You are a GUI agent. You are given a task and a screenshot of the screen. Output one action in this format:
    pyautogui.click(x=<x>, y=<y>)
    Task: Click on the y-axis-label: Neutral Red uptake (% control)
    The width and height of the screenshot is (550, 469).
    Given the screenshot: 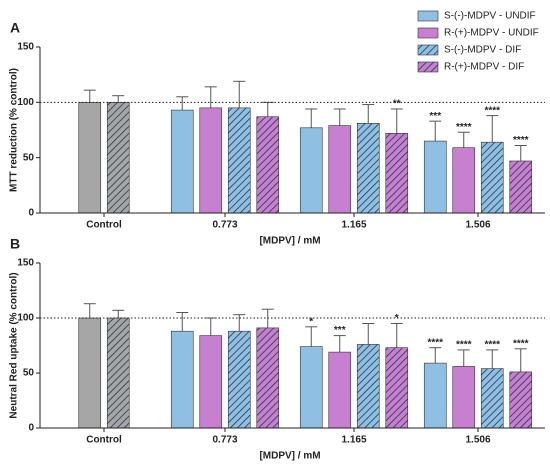 What is the action you would take?
    pyautogui.click(x=14, y=345)
    